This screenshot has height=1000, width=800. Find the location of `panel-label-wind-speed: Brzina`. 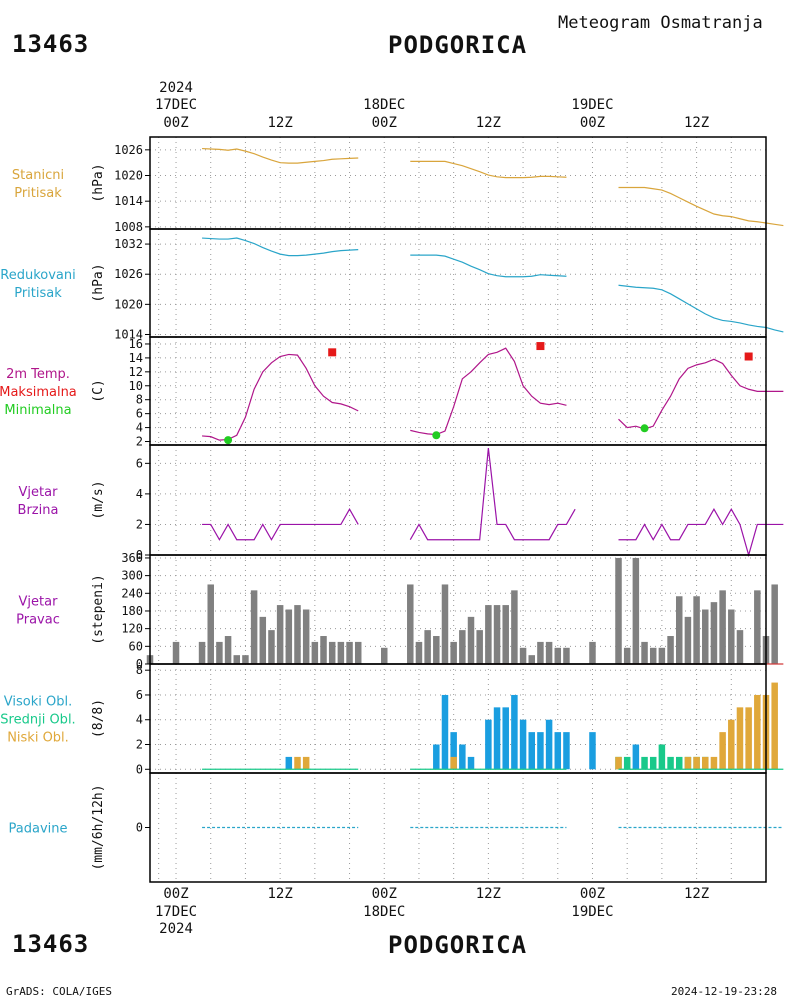

panel-label-wind-speed: Brzina is located at coordinates (38, 510).